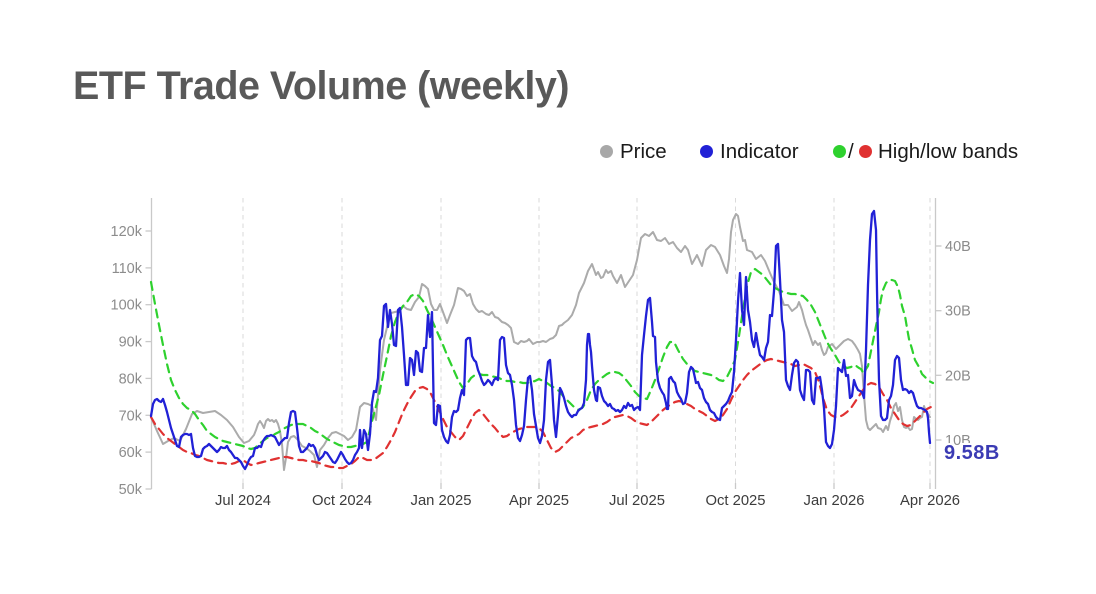  Describe the element at coordinates (834, 501) in the screenshot. I see `svg-text: Jan 2026` at that location.